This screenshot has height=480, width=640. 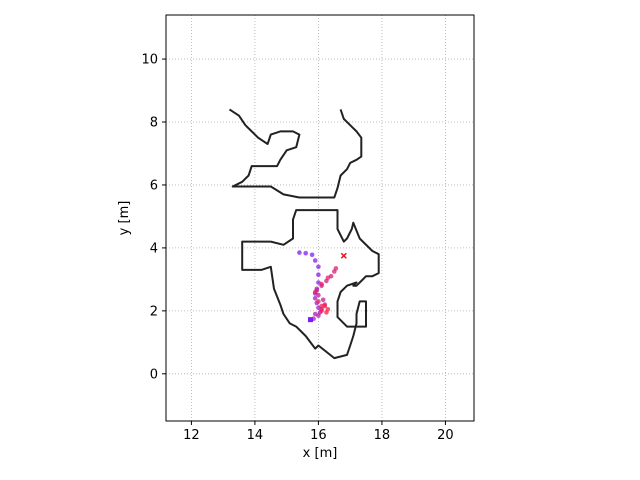 What do you see at coordinates (154, 374) in the screenshot?
I see `y-tick-label: 0` at bounding box center [154, 374].